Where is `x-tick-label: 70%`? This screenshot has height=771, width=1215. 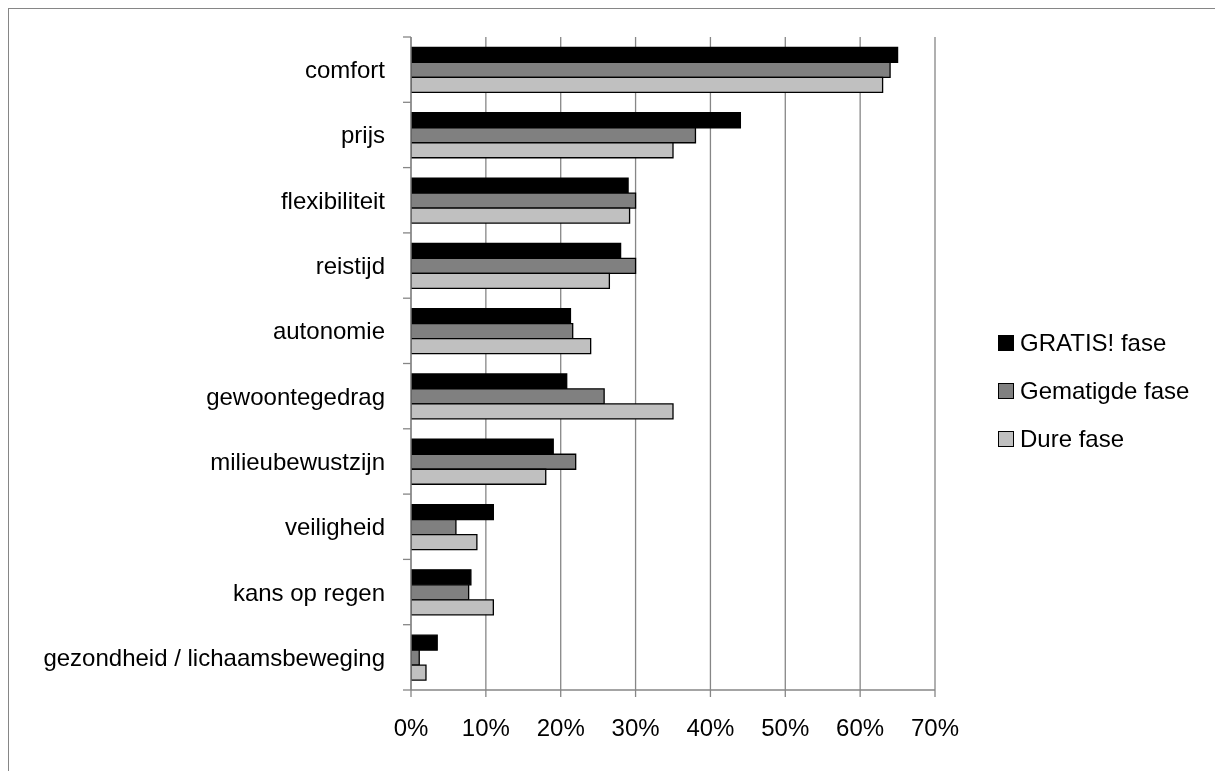 x-tick-label: 70% is located at coordinates (935, 728).